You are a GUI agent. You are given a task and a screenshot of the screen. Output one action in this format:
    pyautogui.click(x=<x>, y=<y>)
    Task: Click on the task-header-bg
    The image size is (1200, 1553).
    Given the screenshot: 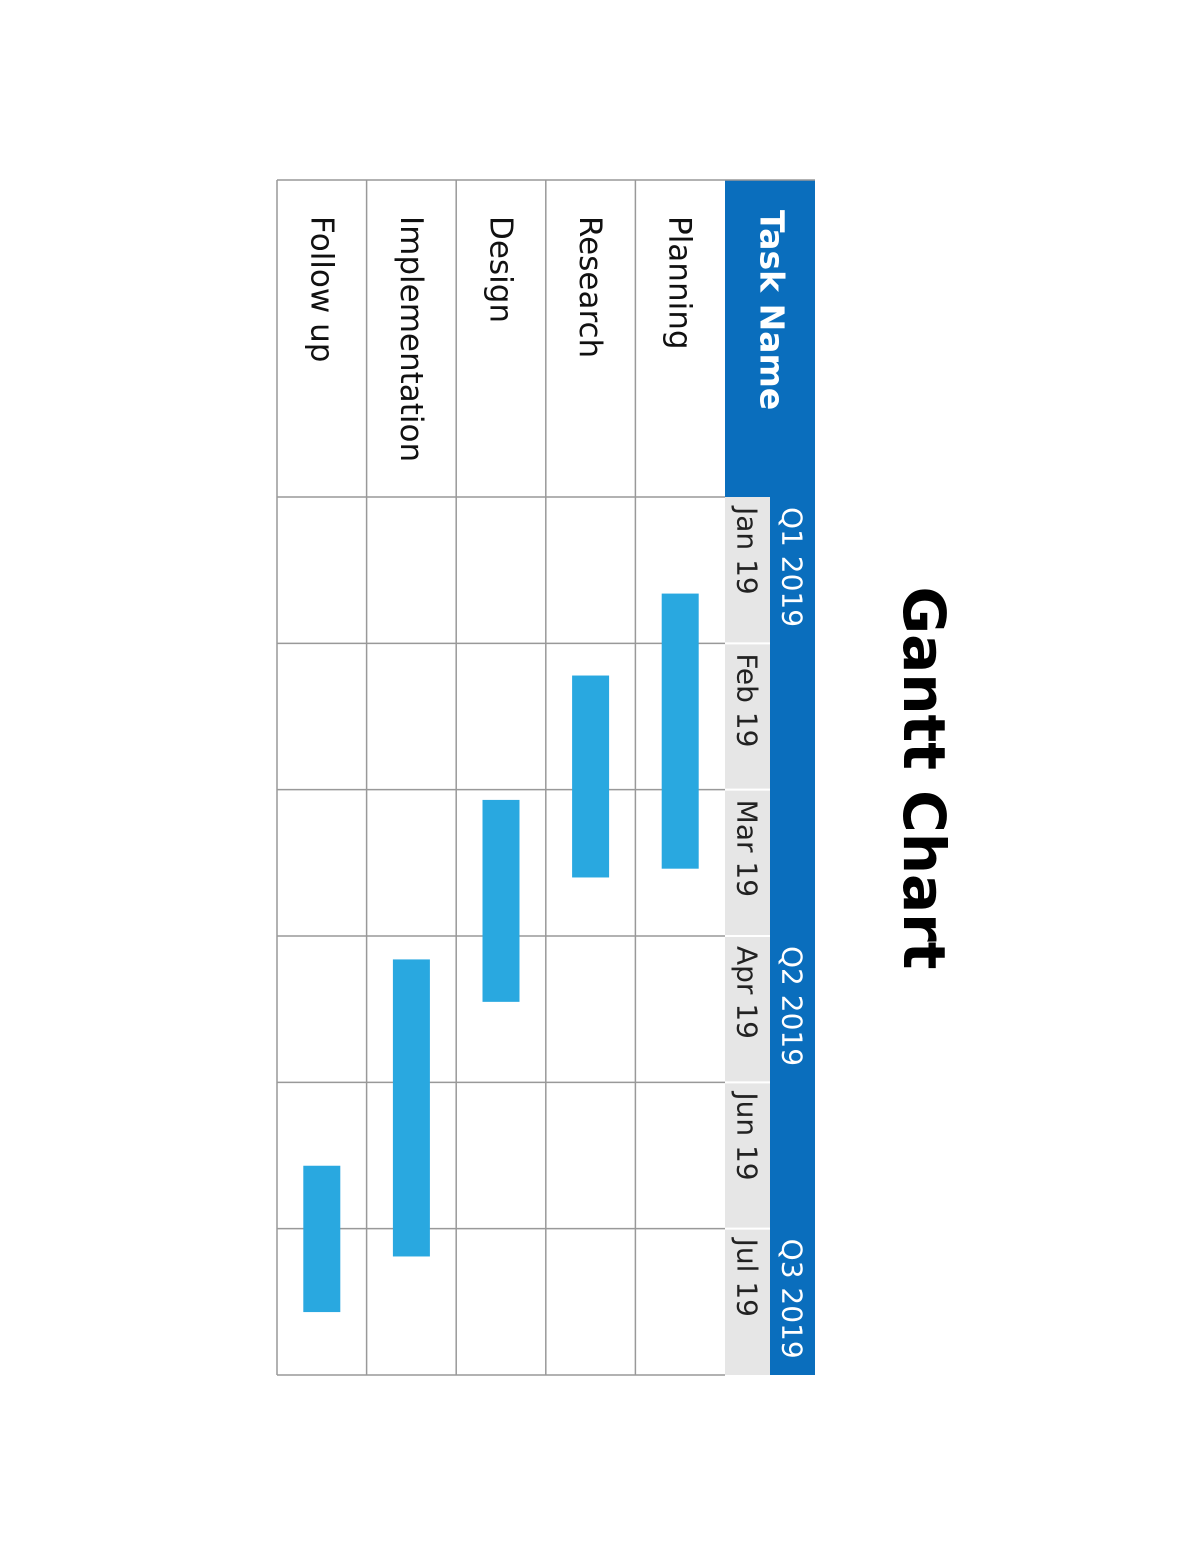 What is the action you would take?
    pyautogui.click(x=770, y=338)
    